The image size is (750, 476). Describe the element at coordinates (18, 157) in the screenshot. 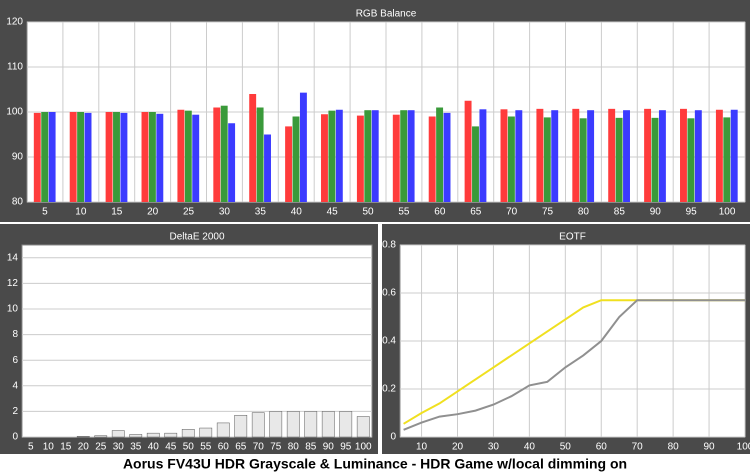

I see `y-tick-label: 90` at that location.